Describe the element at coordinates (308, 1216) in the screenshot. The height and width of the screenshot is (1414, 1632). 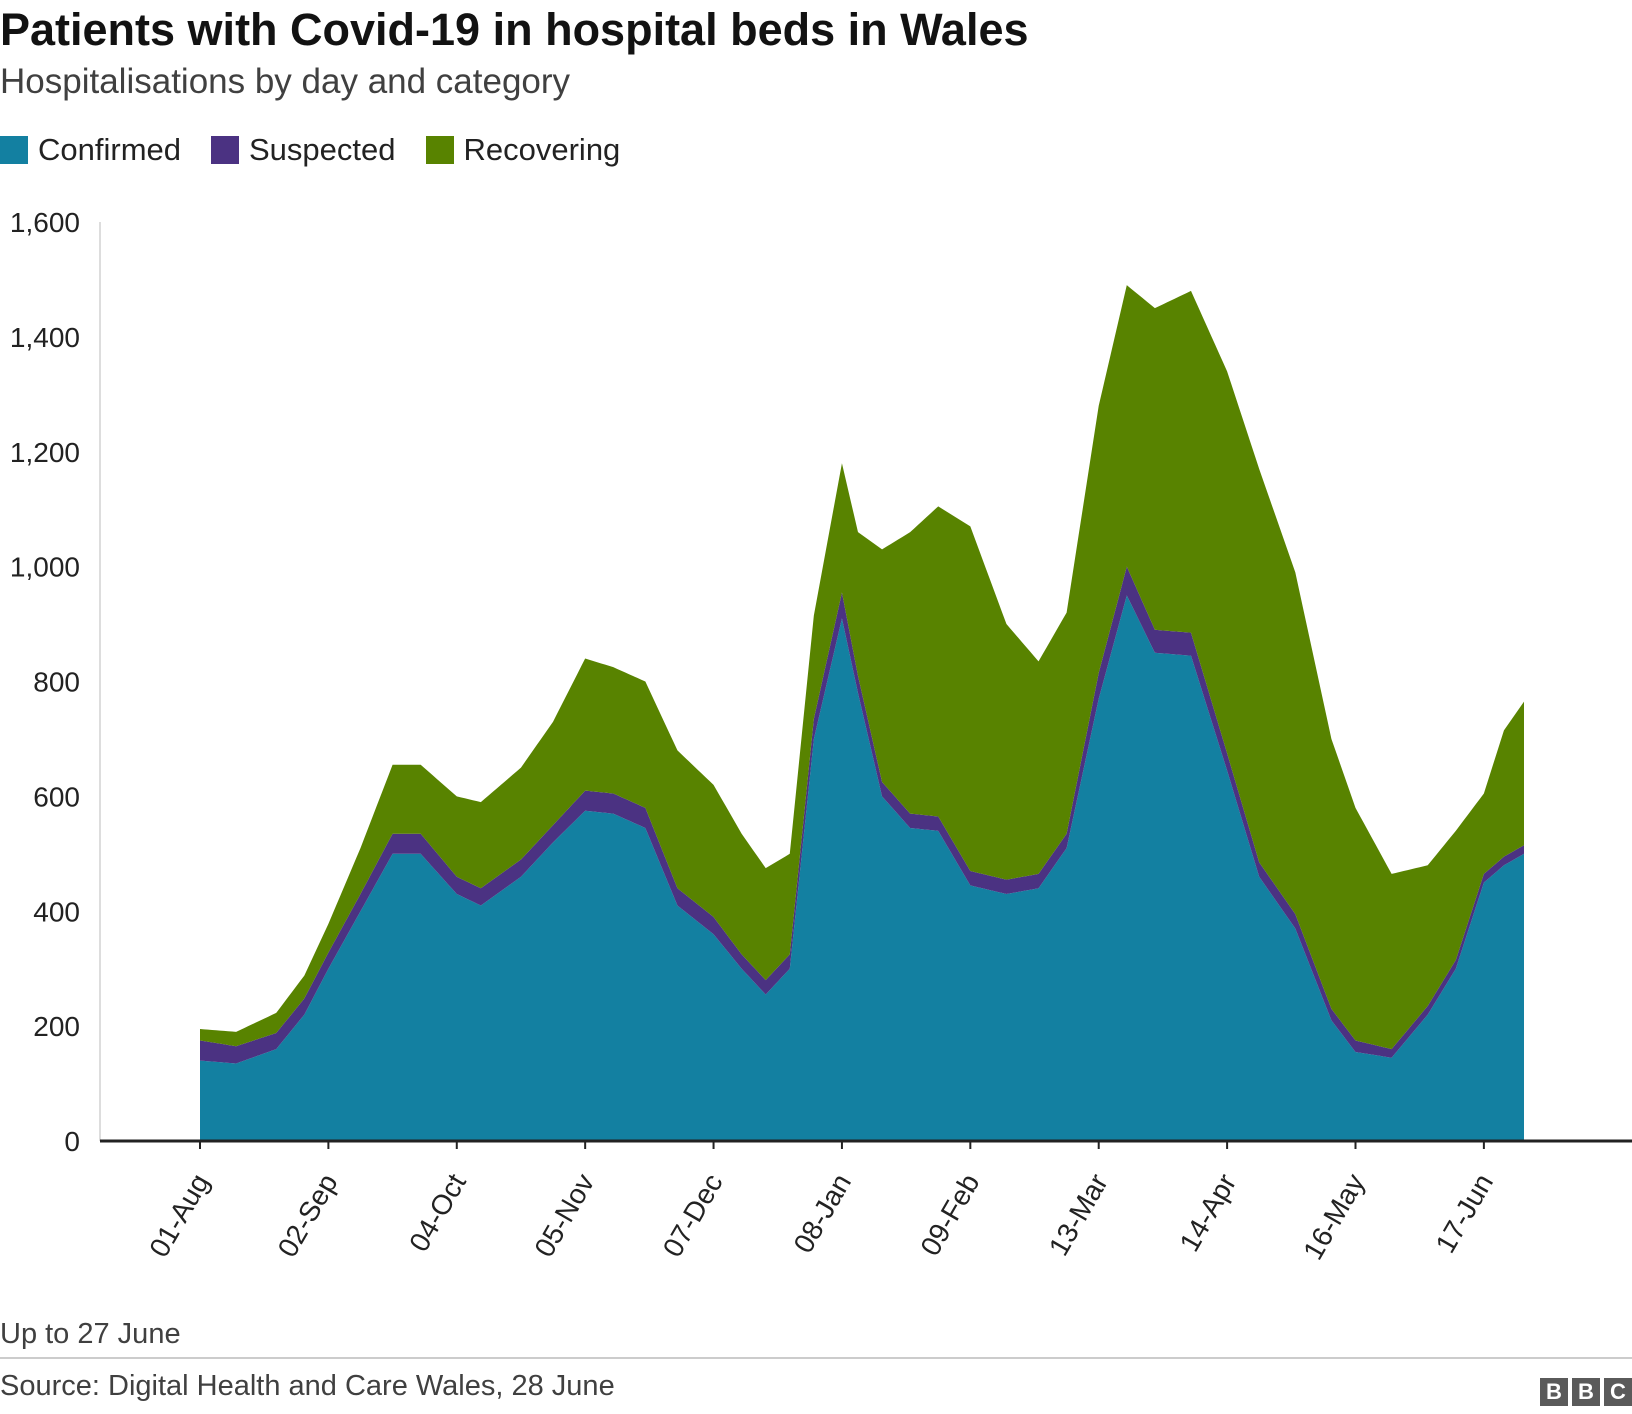
I see `x-tick-label: 02-Sep` at that location.